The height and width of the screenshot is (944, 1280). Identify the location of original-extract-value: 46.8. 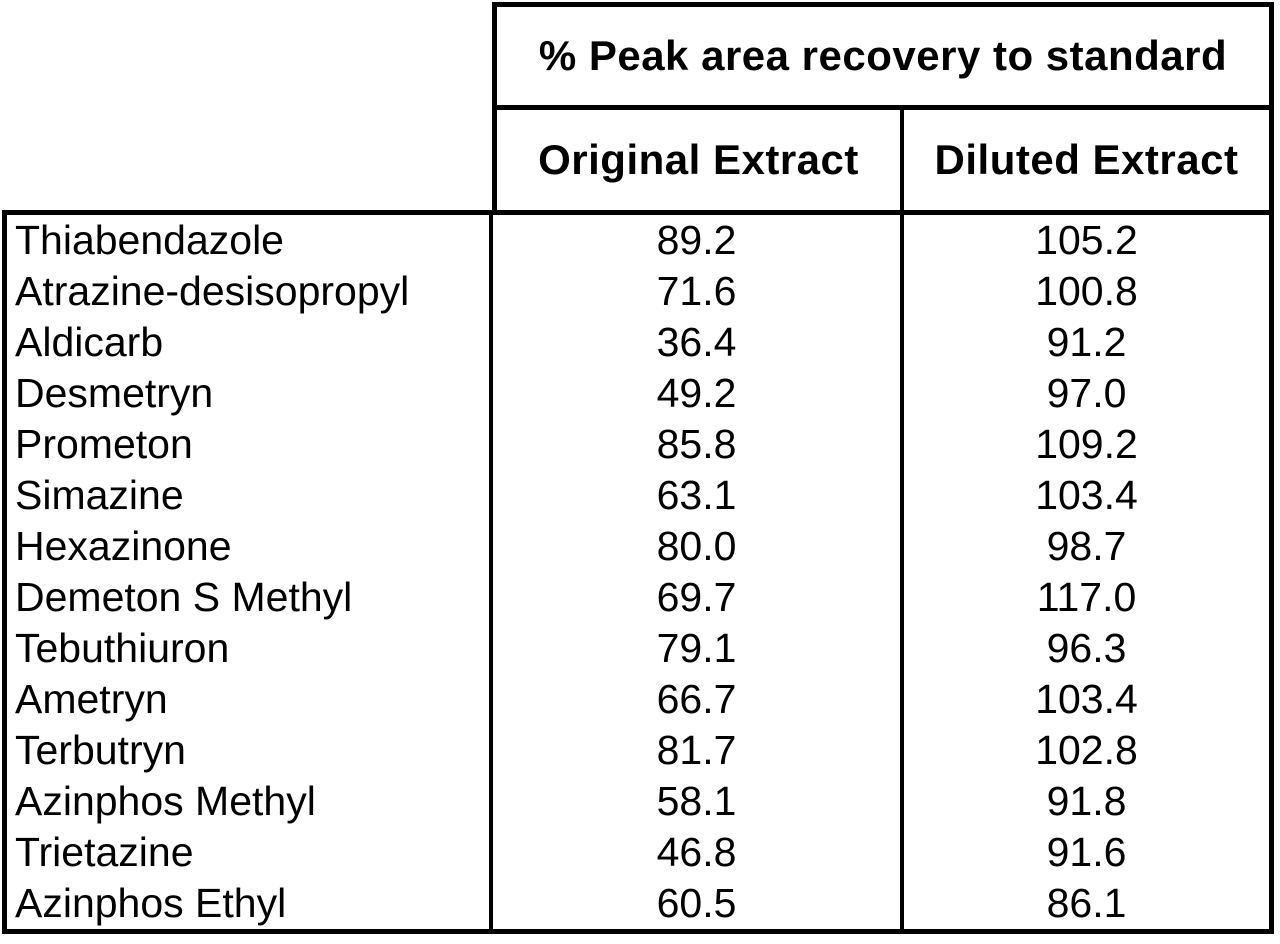
(698, 852).